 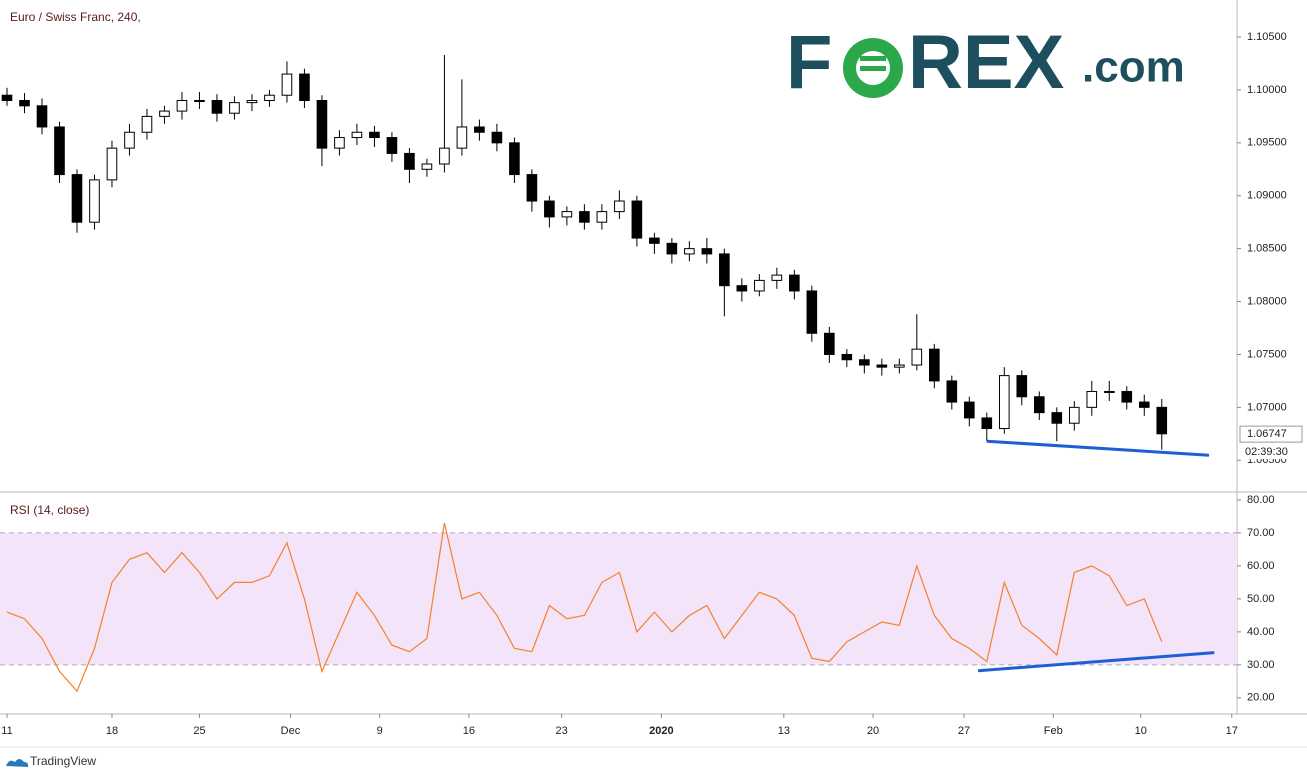 What do you see at coordinates (380, 731) in the screenshot?
I see `x-tick-label: 9` at bounding box center [380, 731].